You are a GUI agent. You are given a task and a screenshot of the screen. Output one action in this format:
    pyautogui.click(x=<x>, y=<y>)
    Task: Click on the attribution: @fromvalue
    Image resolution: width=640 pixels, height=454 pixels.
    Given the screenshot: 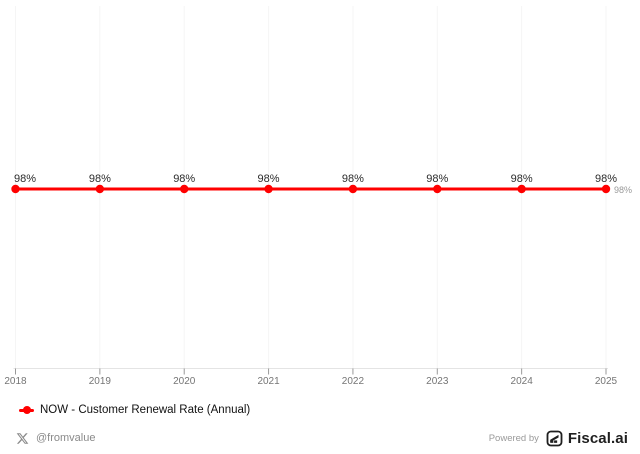 What is the action you would take?
    pyautogui.click(x=55, y=438)
    